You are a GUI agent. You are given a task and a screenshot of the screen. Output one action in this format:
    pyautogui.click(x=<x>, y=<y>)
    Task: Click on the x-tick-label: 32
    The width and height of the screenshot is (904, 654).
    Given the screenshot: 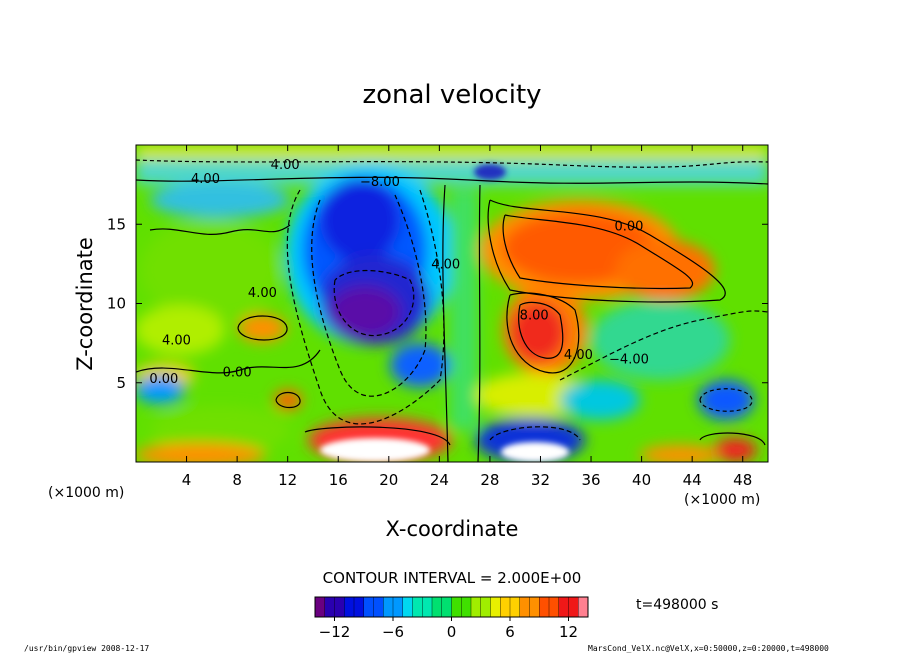 What is the action you would take?
    pyautogui.click(x=540, y=480)
    